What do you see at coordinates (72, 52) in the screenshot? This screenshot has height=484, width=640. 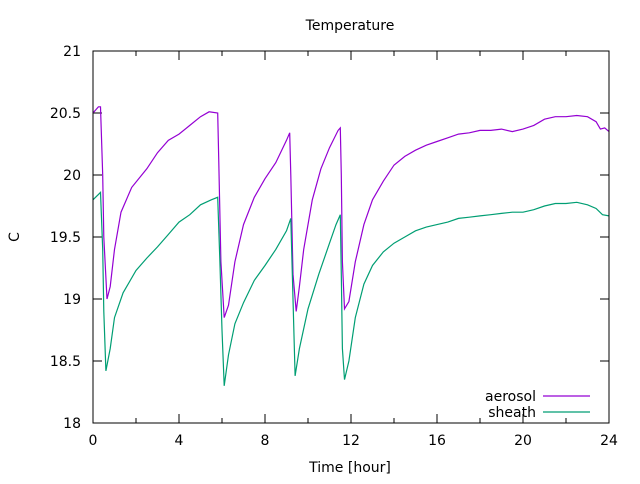 I see `y-tick-label: 21` at bounding box center [72, 52].